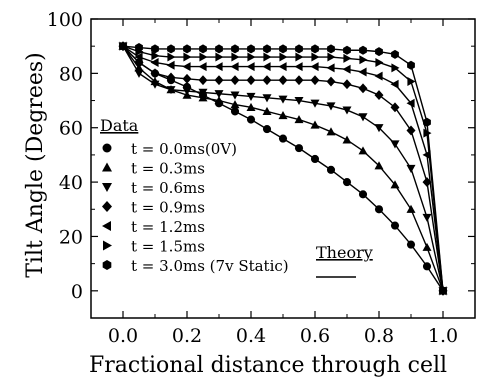  I want to click on y-tick-label: 80, so click(71, 74).